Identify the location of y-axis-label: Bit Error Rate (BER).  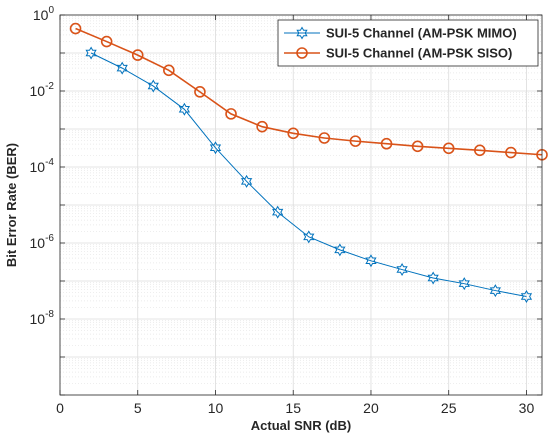
(11, 205).